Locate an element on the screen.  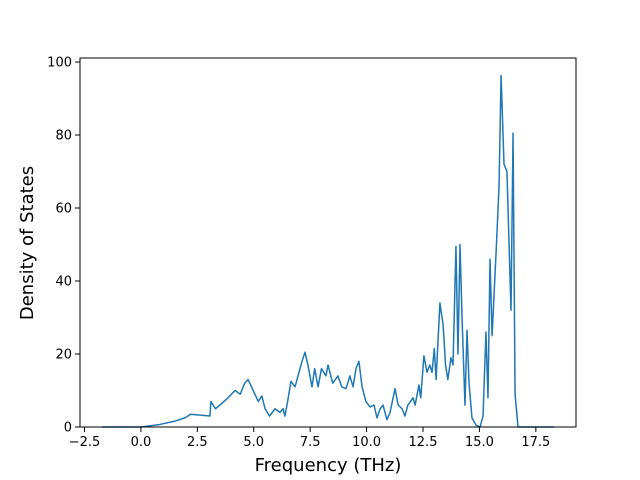
y-tick-label: 100 is located at coordinates (59, 63).